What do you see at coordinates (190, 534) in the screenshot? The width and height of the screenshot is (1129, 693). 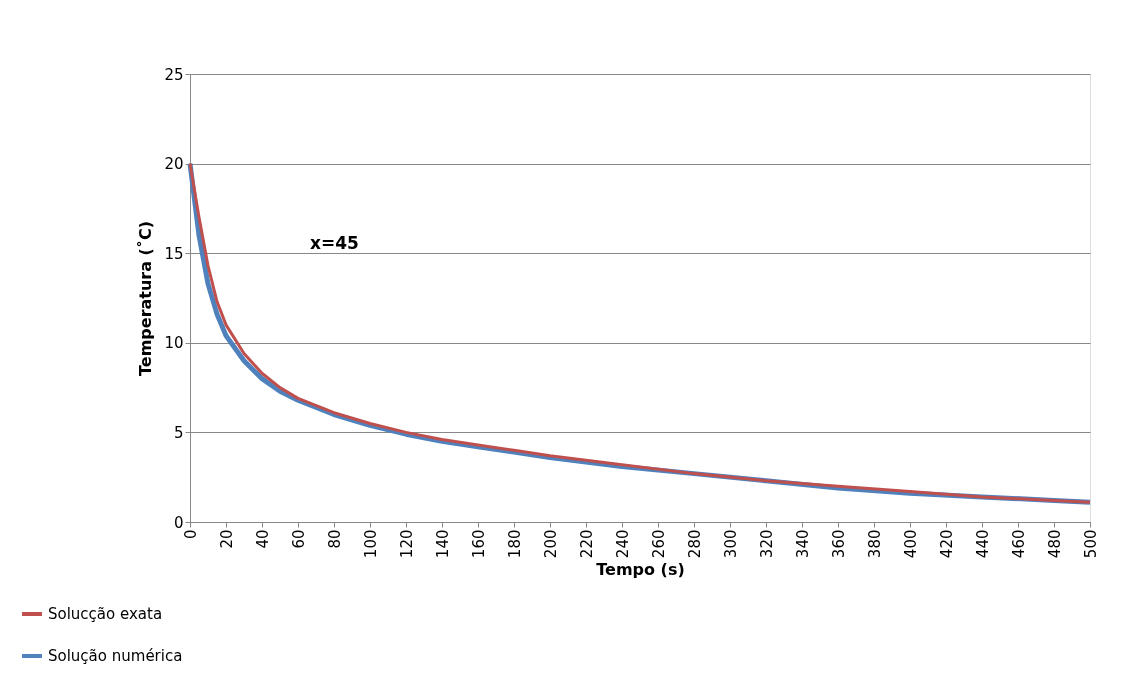 I see `x-tick-label: 0` at bounding box center [190, 534].